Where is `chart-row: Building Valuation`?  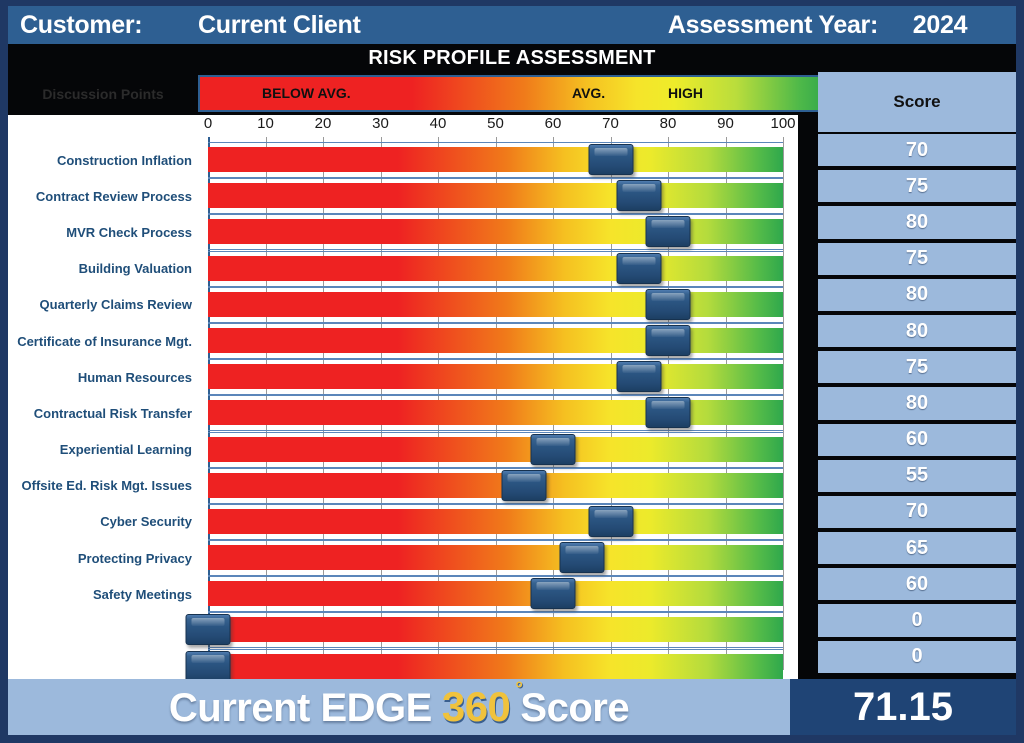
chart-row: Building Valuation is located at coordinates (403, 268).